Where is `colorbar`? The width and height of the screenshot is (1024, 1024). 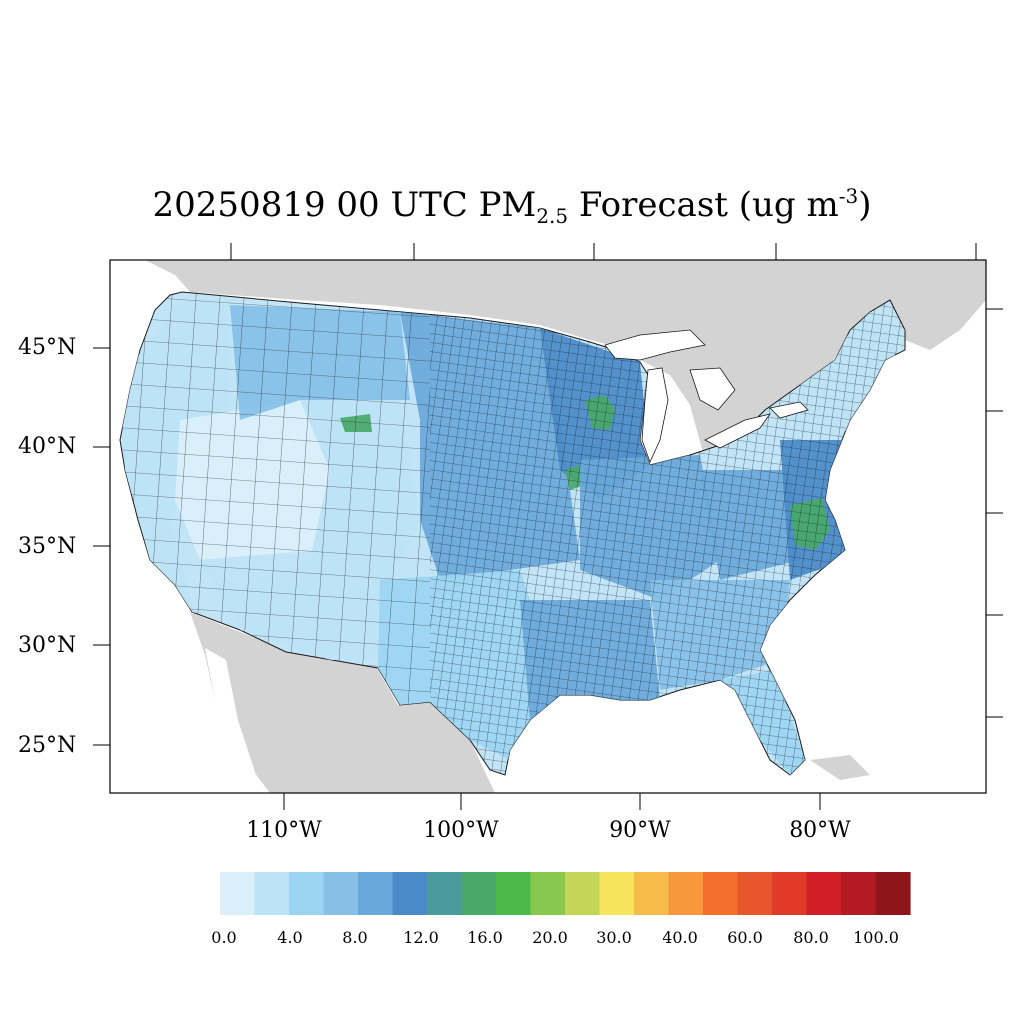
colorbar is located at coordinates (565, 893).